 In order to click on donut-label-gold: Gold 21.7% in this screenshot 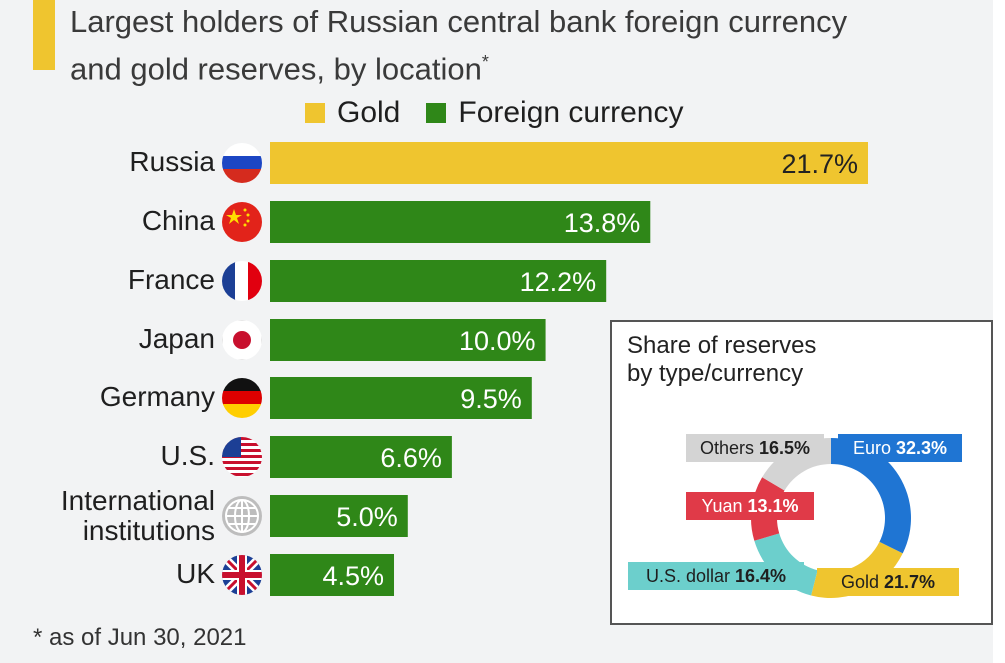, I will do `click(888, 582)`.